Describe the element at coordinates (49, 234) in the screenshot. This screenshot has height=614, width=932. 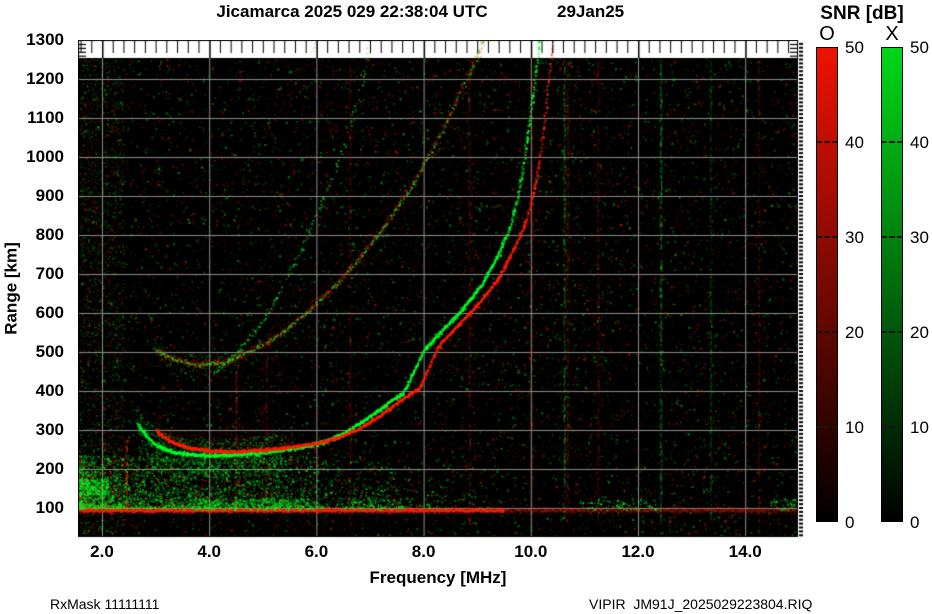
I see `y-tick-label: 800` at that location.